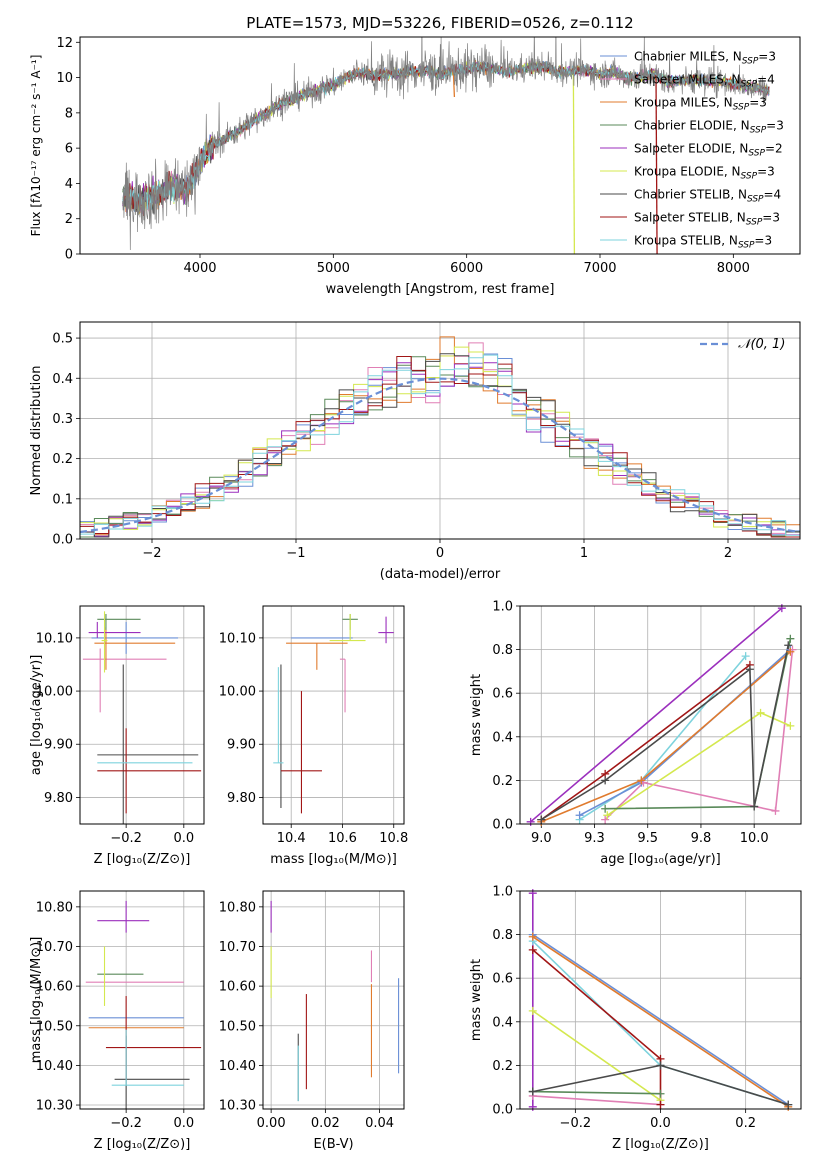 This screenshot has width=819, height=1170. Describe the element at coordinates (579, 815) in the screenshot. I see `weight-marker-chabrier_miles` at that location.